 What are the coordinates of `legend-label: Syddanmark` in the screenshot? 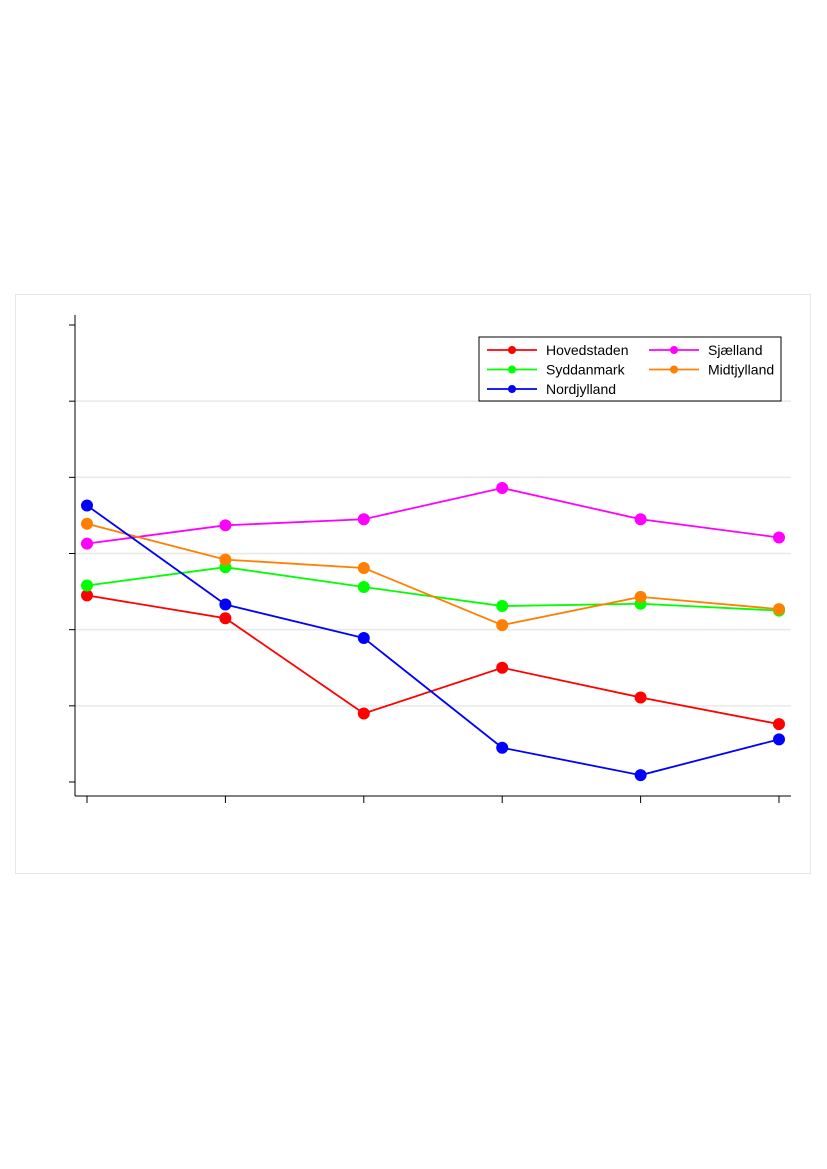 It's located at (586, 370).